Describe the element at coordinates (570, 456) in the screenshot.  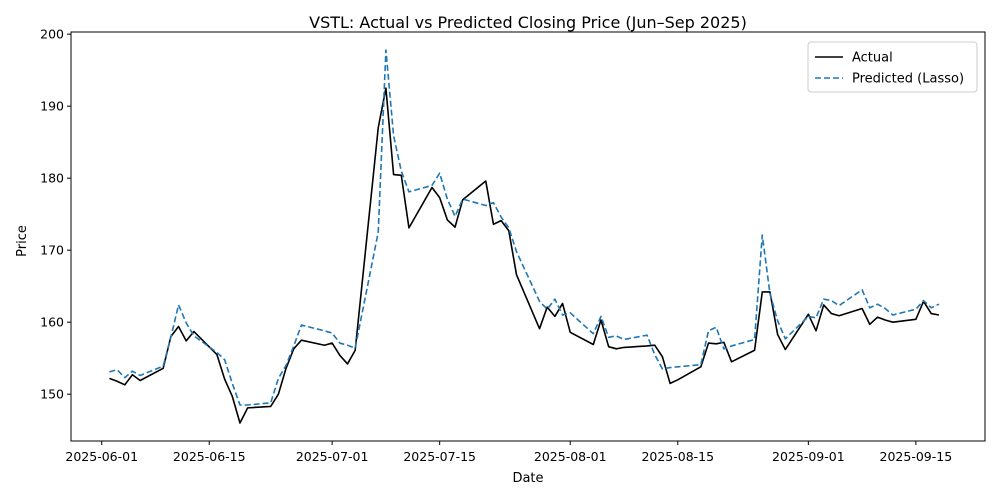
I see `x-tick-label: 2025-08-01` at that location.